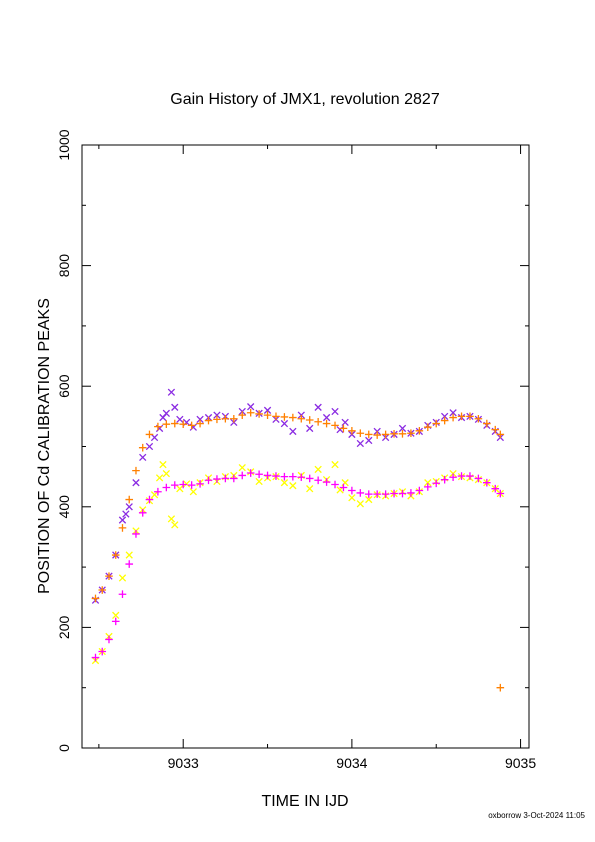 Image resolution: width=595 pixels, height=842 pixels. Describe the element at coordinates (44, 446) in the screenshot. I see `y-axis-label: POSITION OF Cd CALIBRATION PEAKS` at that location.